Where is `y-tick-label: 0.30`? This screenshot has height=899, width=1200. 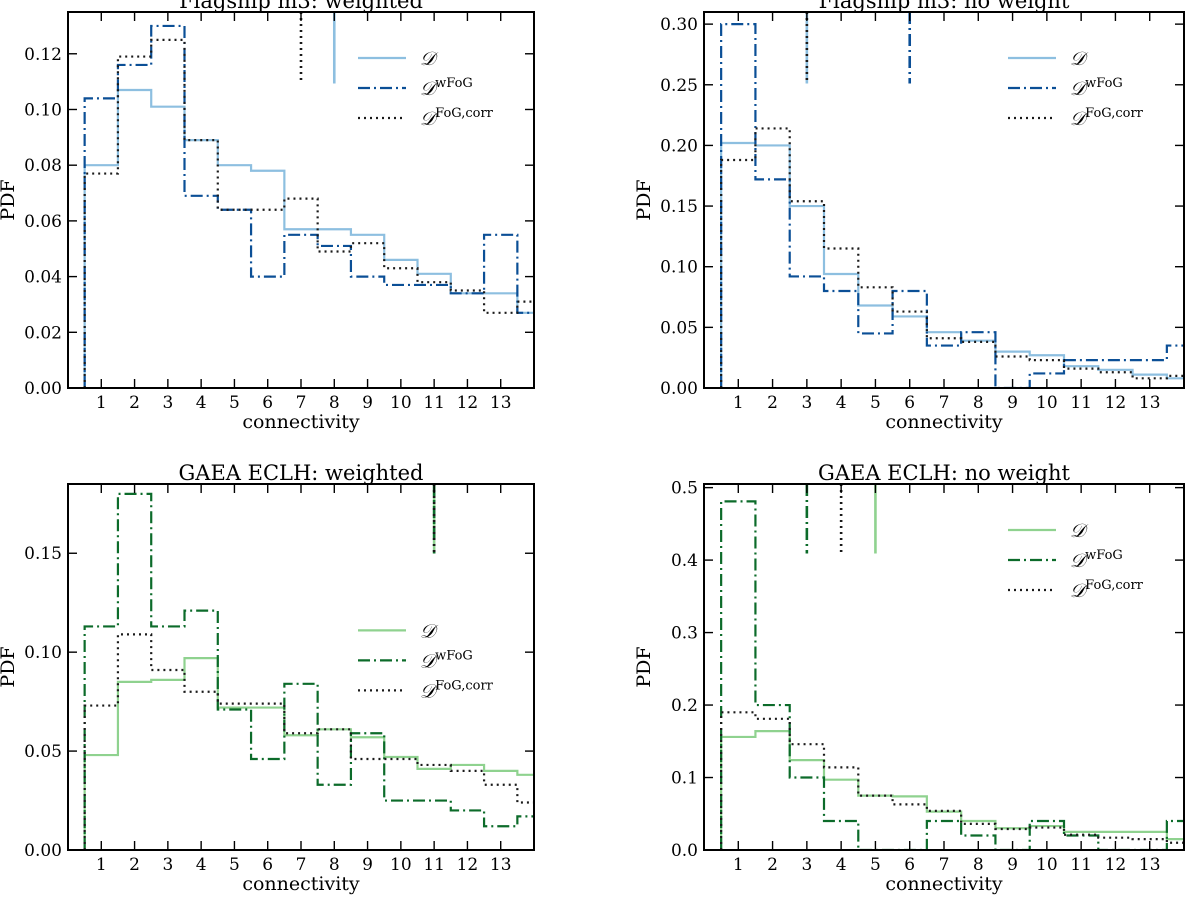
y-tick-label: 0.30 is located at coordinates (679, 25).